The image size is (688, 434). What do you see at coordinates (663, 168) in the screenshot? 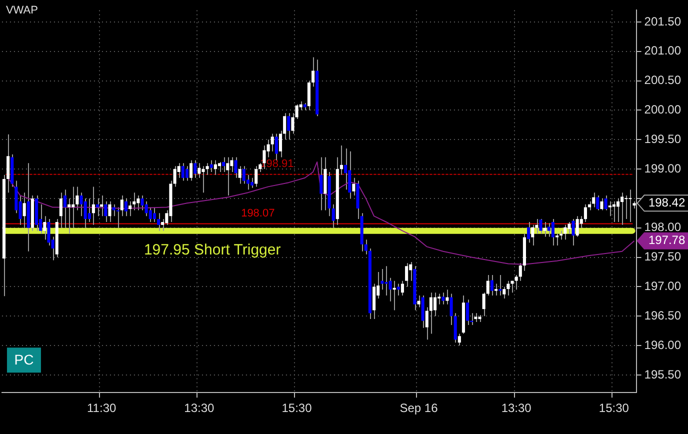
I see `y-tick-label: 199.00` at bounding box center [663, 168].